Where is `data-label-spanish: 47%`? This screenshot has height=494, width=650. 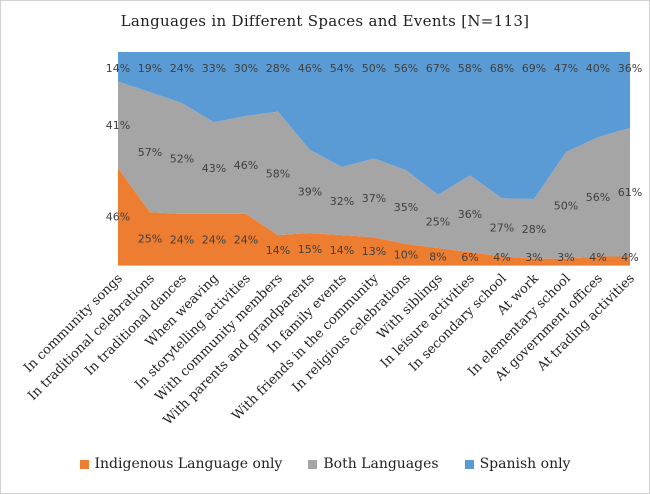 data-label-spanish: 47% is located at coordinates (566, 68).